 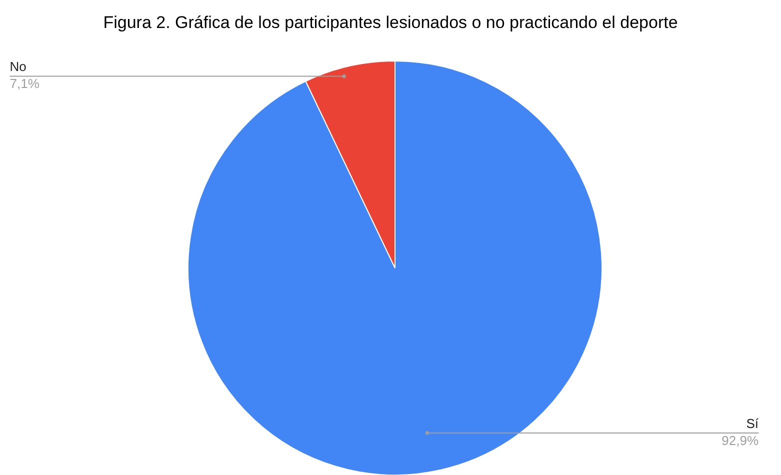 What do you see at coordinates (390, 22) in the screenshot?
I see `chart-title: Figura 2. Gráfica de los participantes lesionados o no practicando el deporte` at bounding box center [390, 22].